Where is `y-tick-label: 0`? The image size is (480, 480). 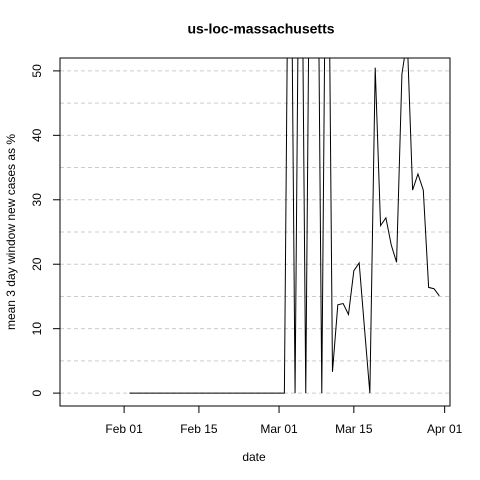 y-tick-label: 0 is located at coordinates (37, 392).